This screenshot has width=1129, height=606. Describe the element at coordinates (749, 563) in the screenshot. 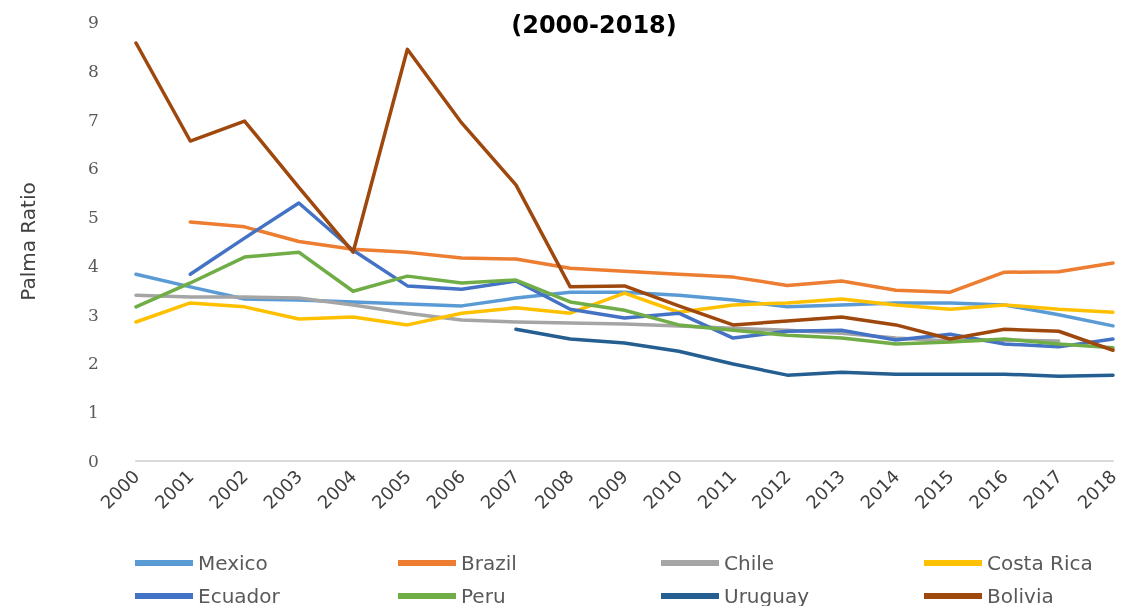

I see `legend-label: Chile` at that location.